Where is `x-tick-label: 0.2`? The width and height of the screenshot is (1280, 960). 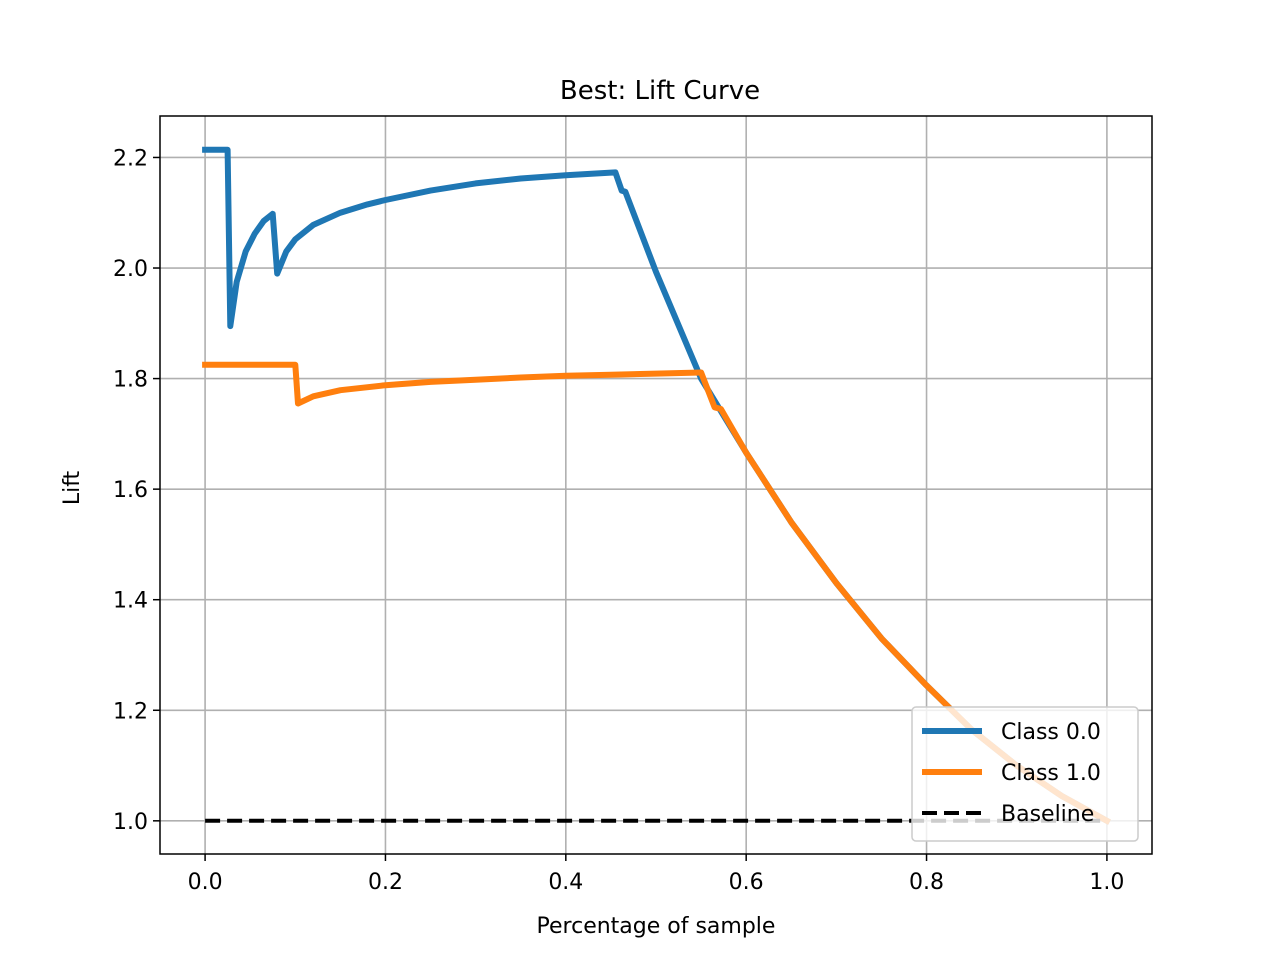 x-tick-label: 0.2 is located at coordinates (385, 882).